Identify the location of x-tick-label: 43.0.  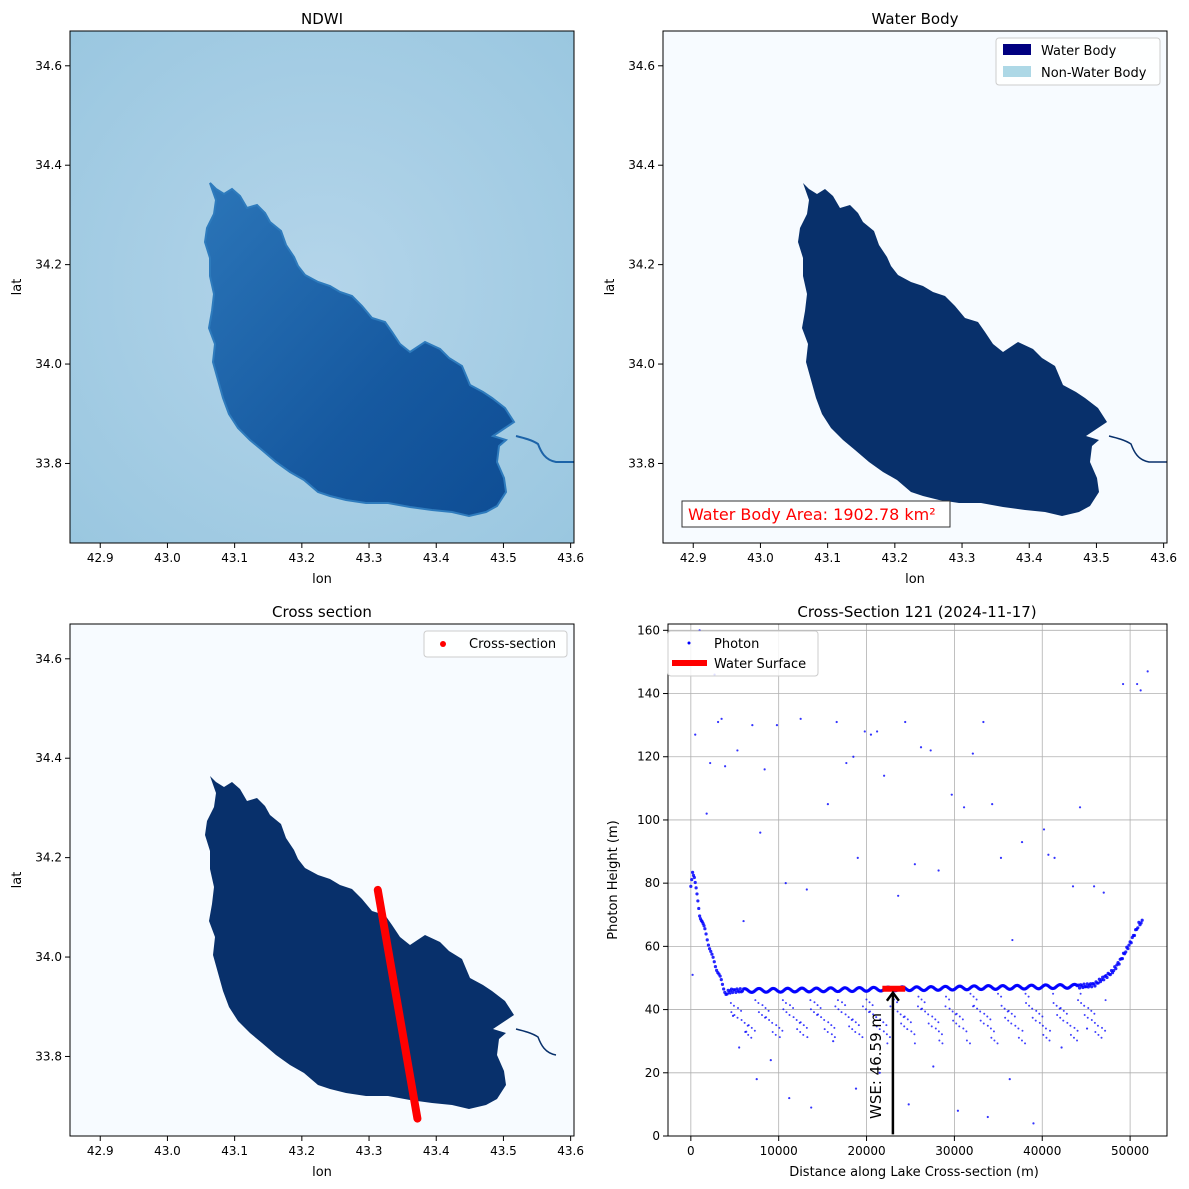
(760, 558).